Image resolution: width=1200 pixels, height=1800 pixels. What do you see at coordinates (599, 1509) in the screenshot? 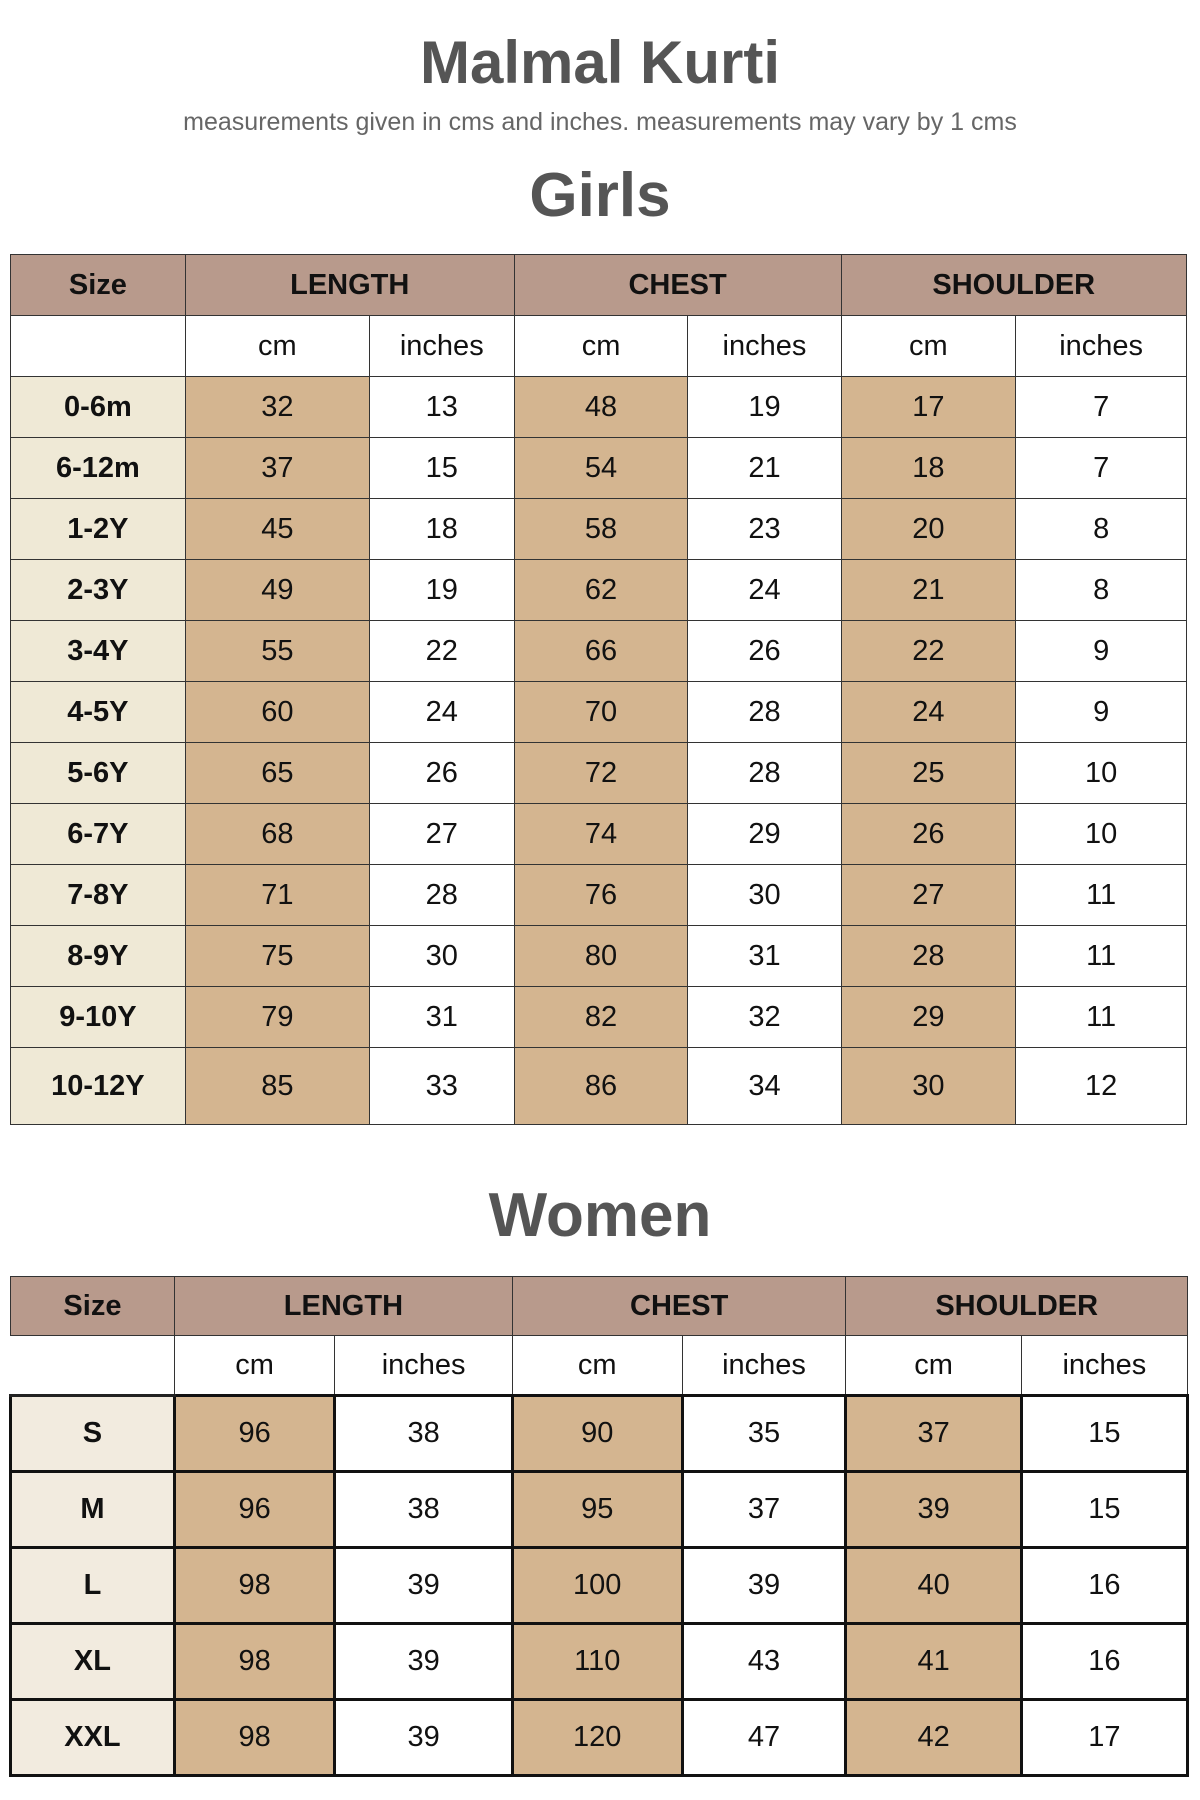
I see `table-row: M 96 38 95 37 39 15` at bounding box center [599, 1509].